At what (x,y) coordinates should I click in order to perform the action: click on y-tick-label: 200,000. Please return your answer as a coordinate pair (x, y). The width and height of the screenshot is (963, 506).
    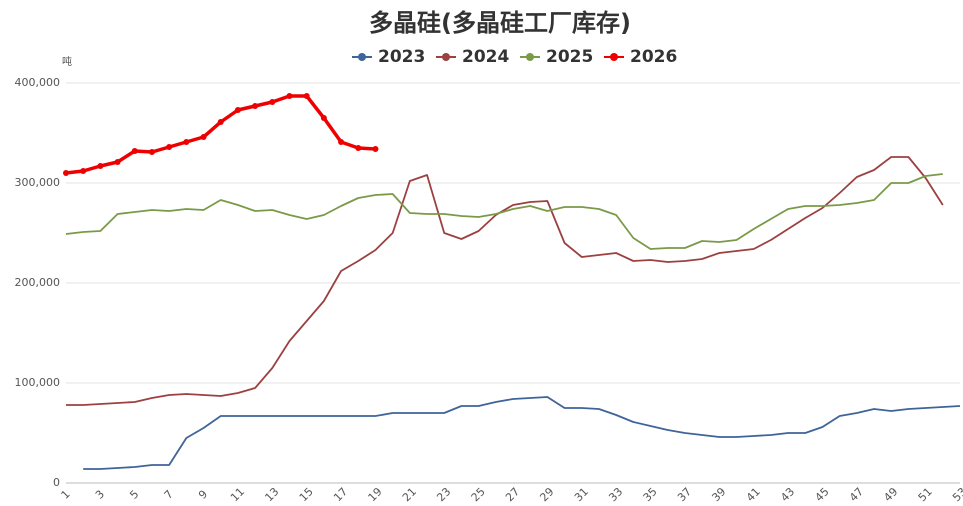
    Looking at the image, I should click on (38, 282).